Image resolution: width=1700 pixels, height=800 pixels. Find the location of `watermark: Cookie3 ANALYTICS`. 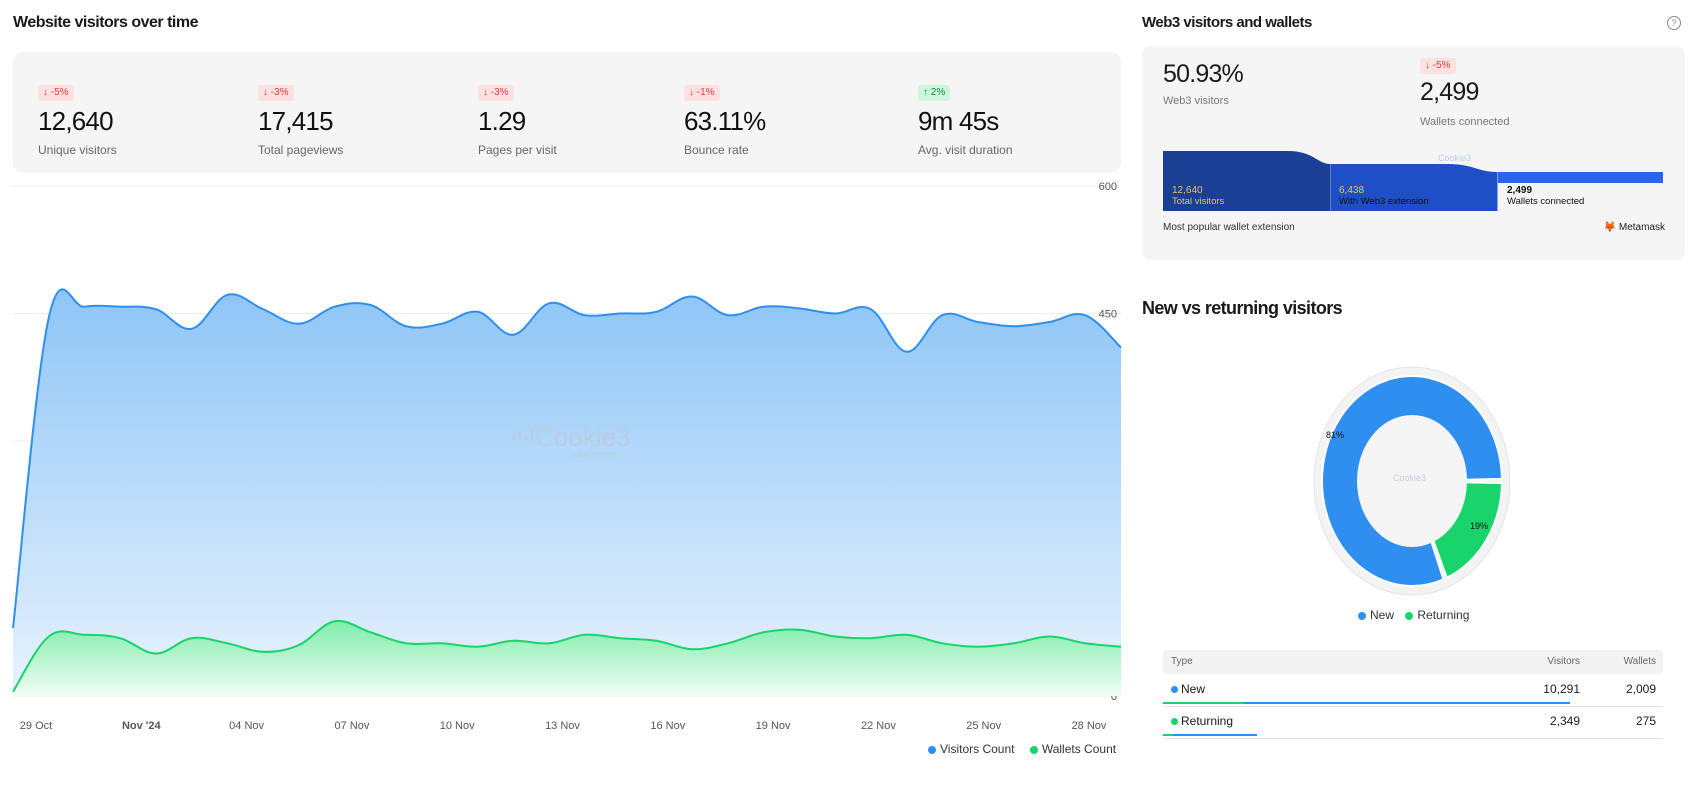

watermark: Cookie3 ANALYTICS is located at coordinates (571, 441).